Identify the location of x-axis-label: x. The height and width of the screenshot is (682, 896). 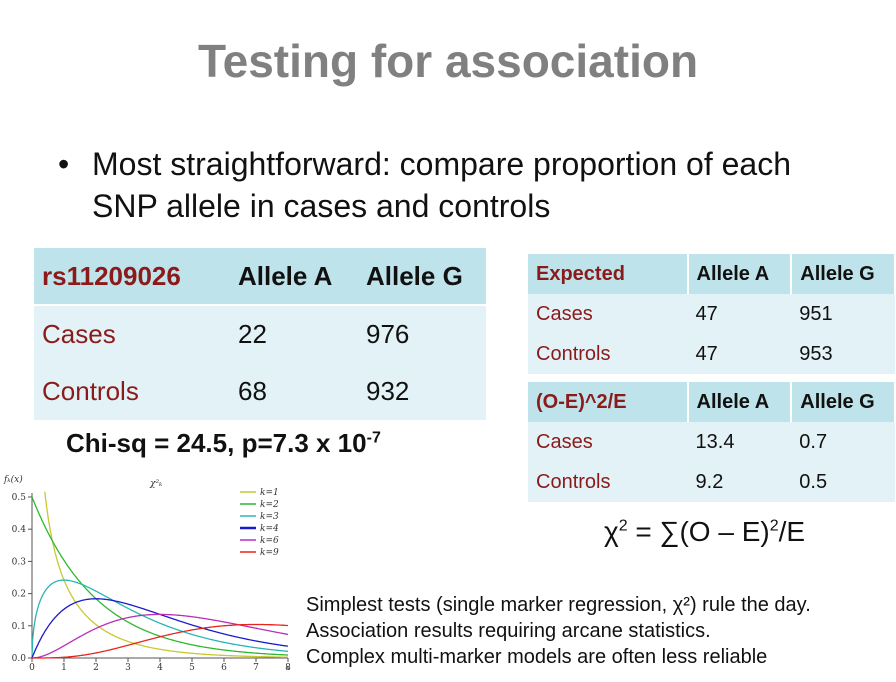
(288, 668).